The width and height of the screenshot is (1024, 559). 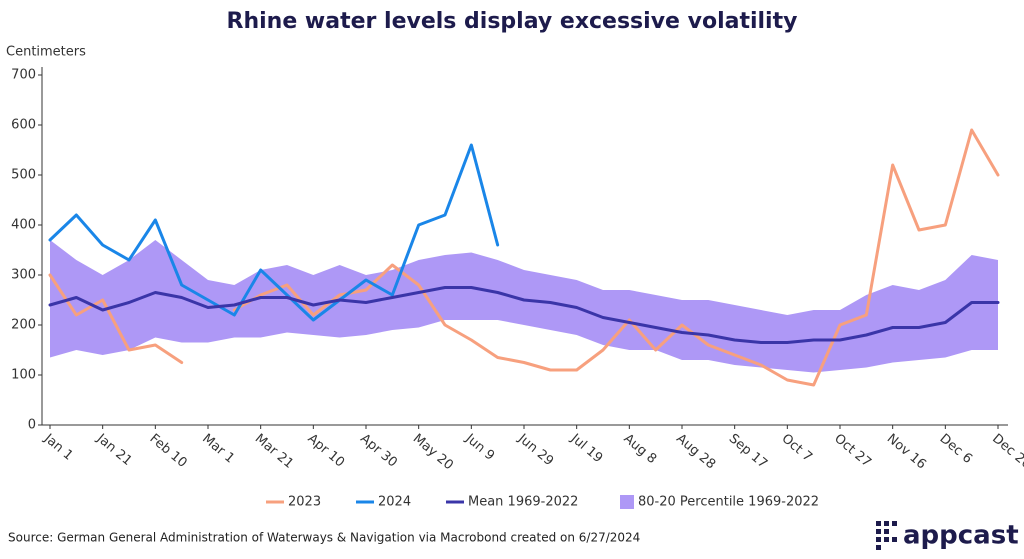 What do you see at coordinates (326, 450) in the screenshot?
I see `x-tick-label: Apr 10` at bounding box center [326, 450].